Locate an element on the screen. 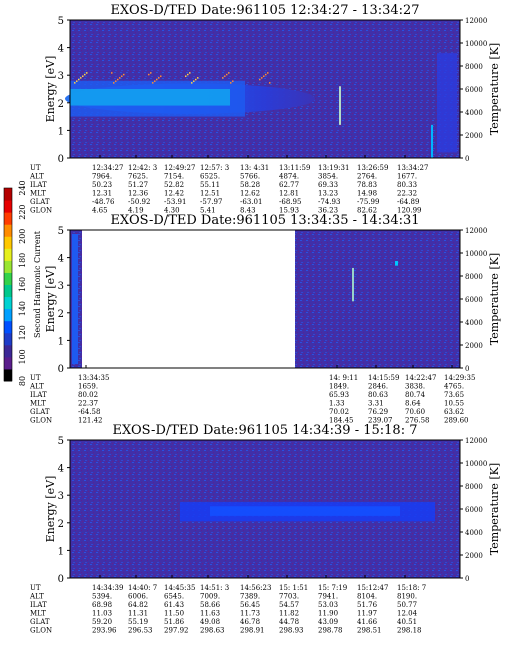 This screenshot has width=505, height=649. y-tick-label: 2 is located at coordinates (61, 524).